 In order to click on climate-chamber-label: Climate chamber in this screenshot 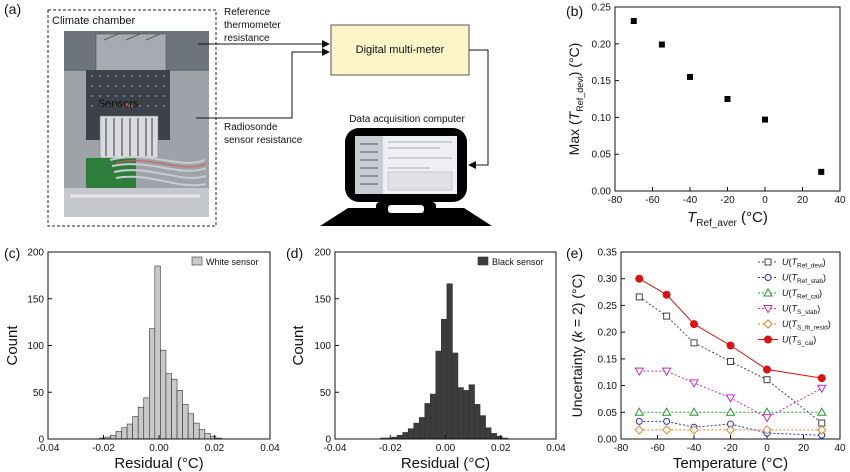, I will do `click(93, 21)`.